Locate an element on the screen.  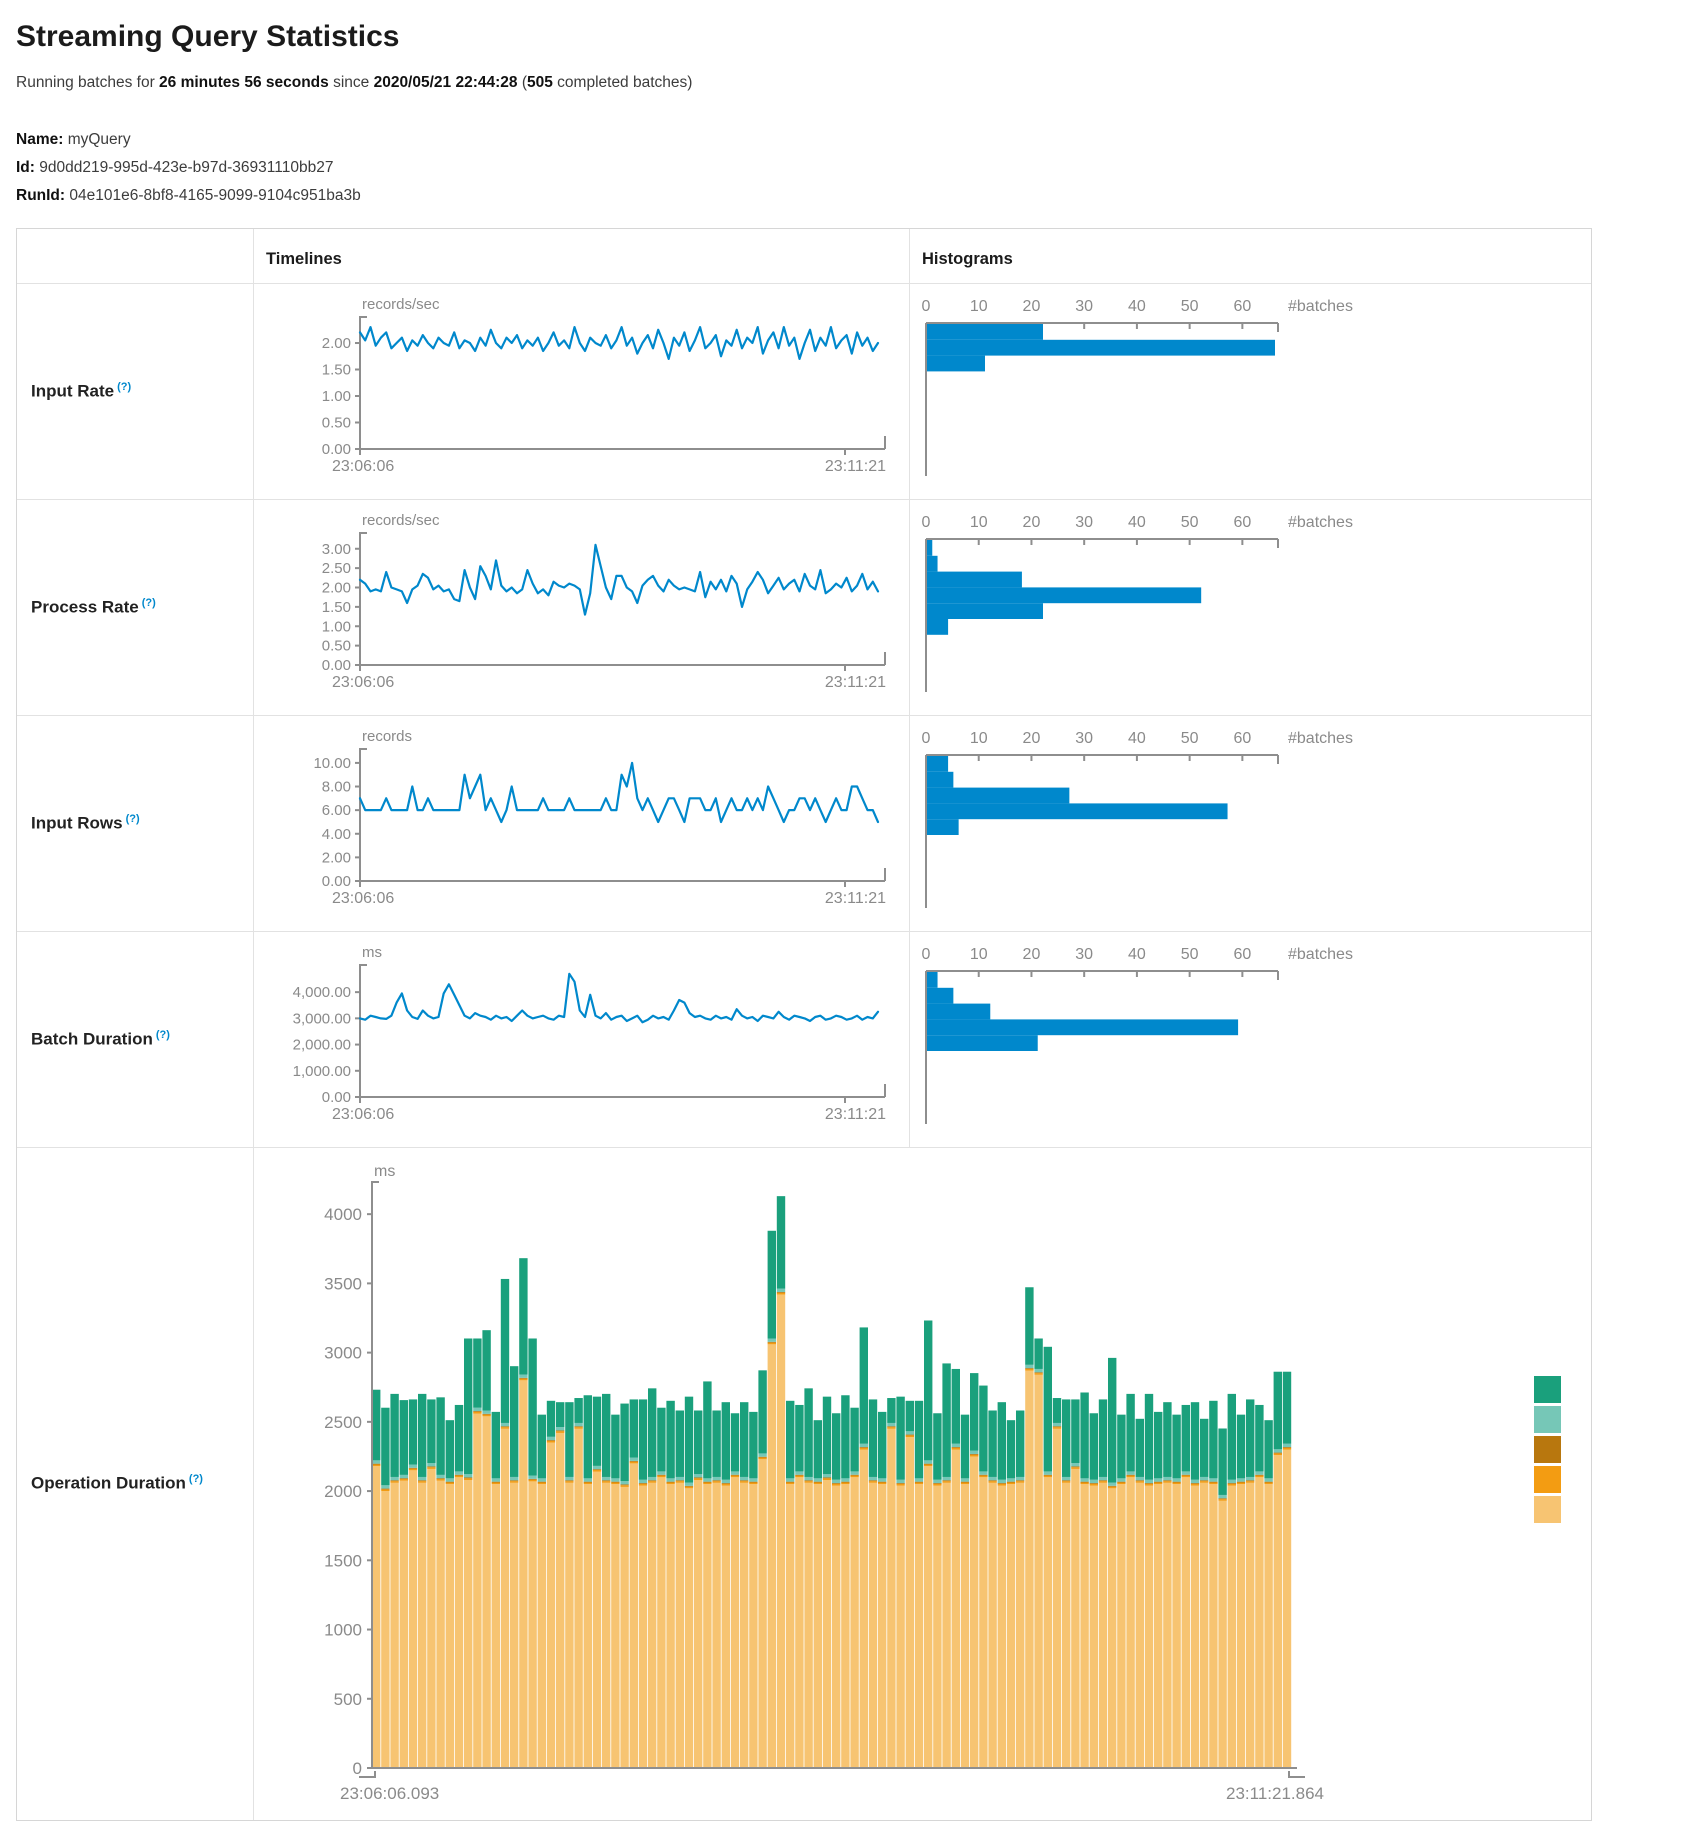
svg-text: 23:11:21.864 is located at coordinates (1275, 1793).